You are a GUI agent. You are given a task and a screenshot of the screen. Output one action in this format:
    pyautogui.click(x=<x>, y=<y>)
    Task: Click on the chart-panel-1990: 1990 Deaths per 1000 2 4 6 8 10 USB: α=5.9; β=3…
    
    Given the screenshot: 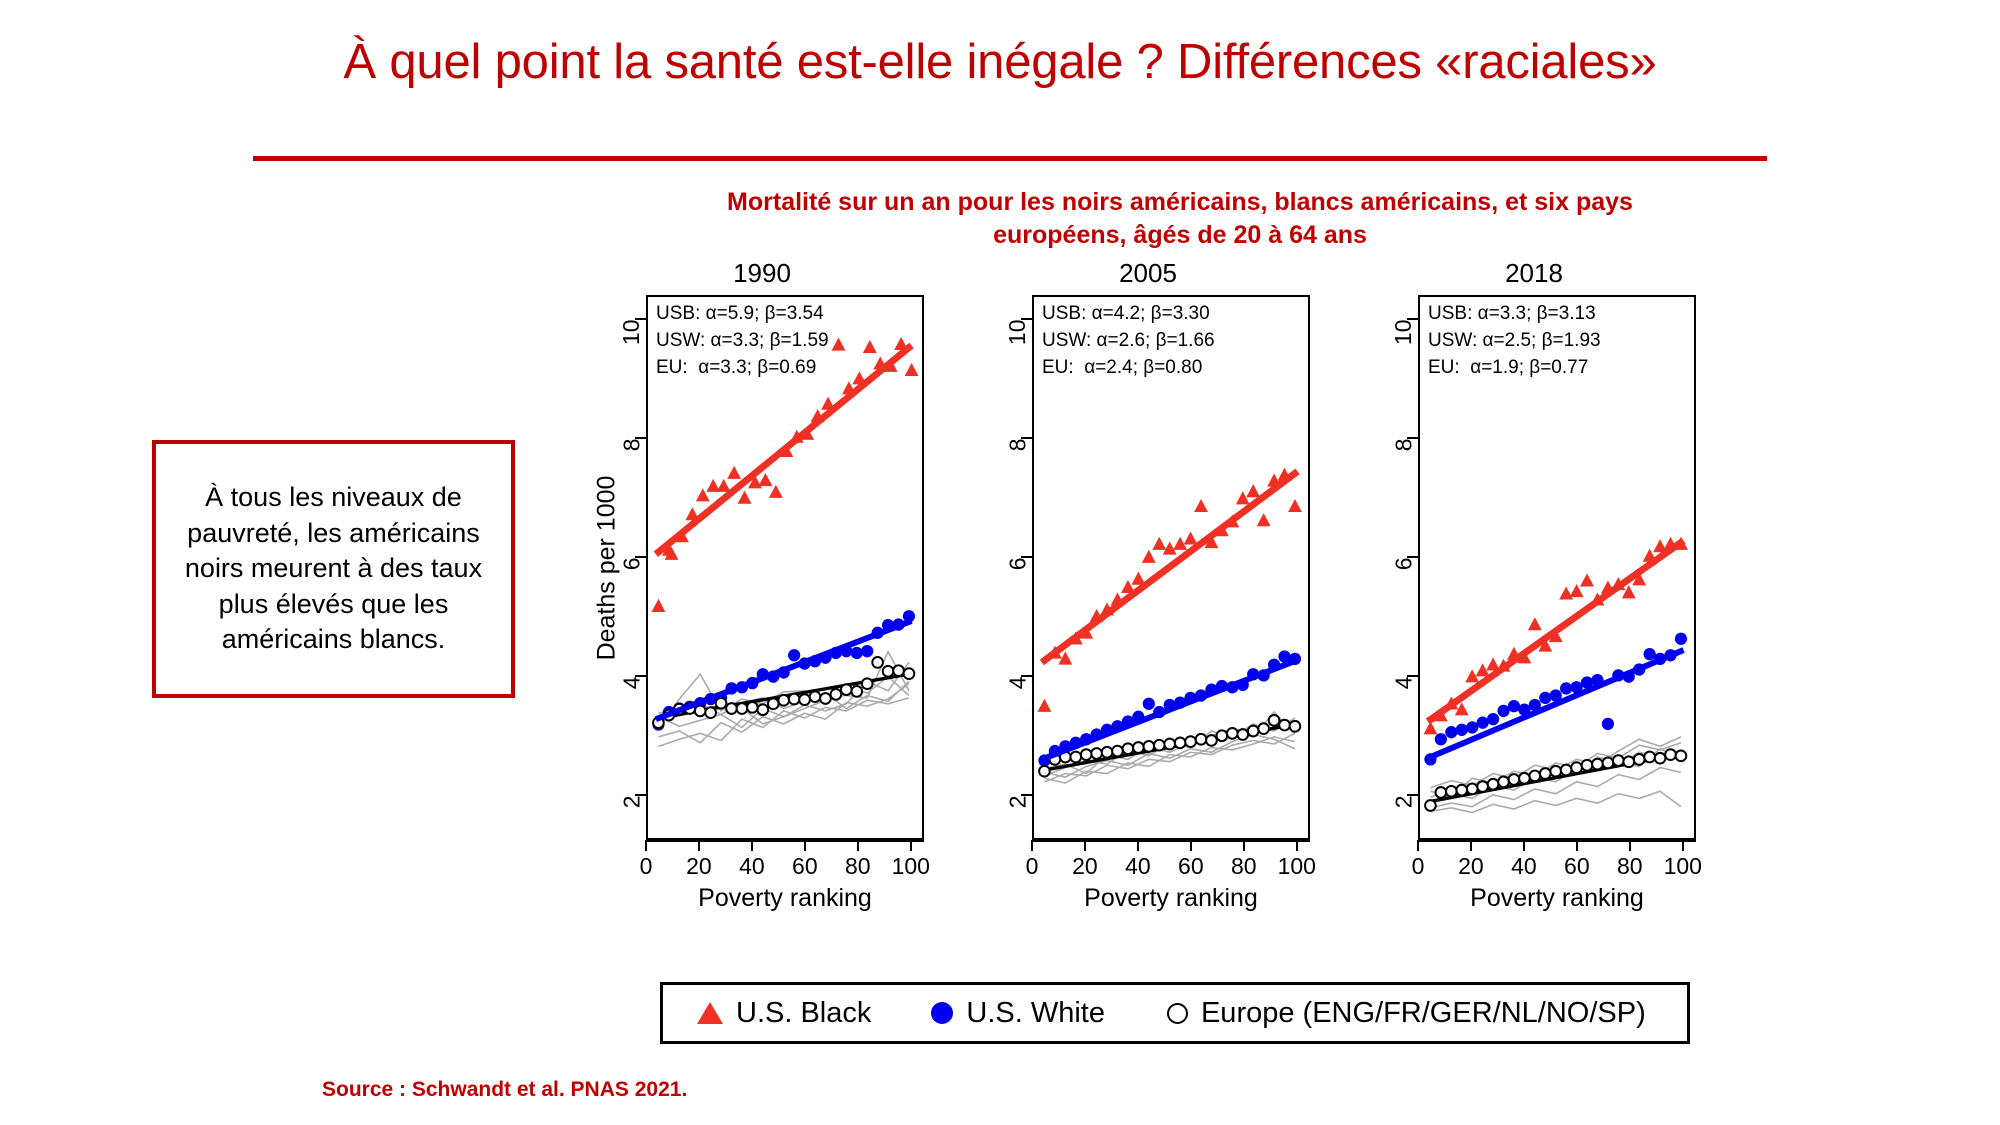 What is the action you would take?
    pyautogui.click(x=761, y=593)
    